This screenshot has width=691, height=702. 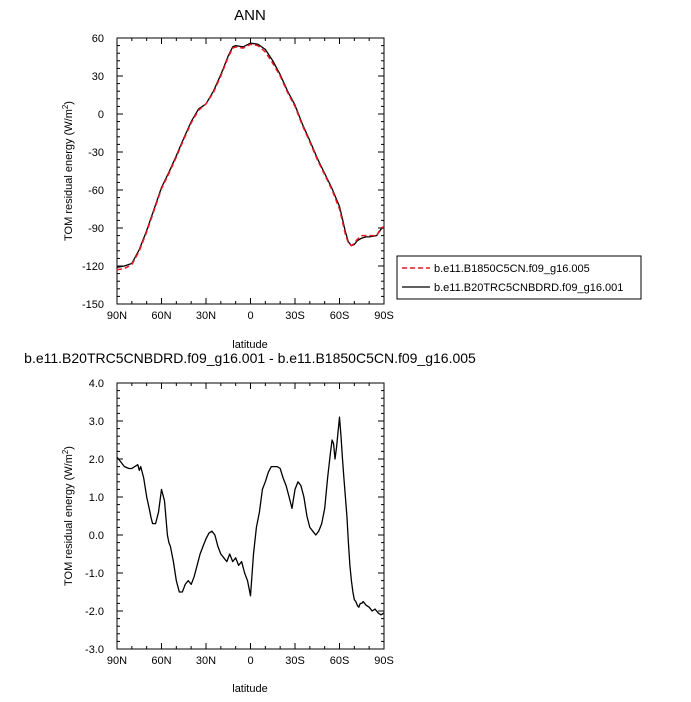 What do you see at coordinates (117, 661) in the screenshot?
I see `bottom-panel-x-tick-label: 90N` at bounding box center [117, 661].